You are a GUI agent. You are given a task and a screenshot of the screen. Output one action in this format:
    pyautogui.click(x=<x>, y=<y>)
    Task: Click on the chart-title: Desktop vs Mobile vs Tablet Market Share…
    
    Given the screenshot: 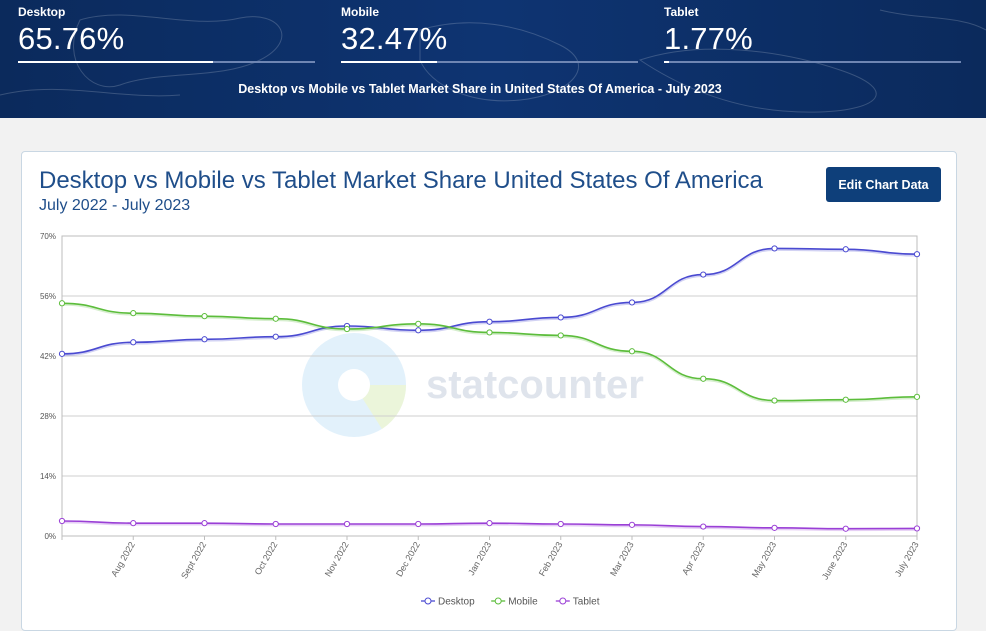 What is the action you would take?
    pyautogui.click(x=401, y=180)
    